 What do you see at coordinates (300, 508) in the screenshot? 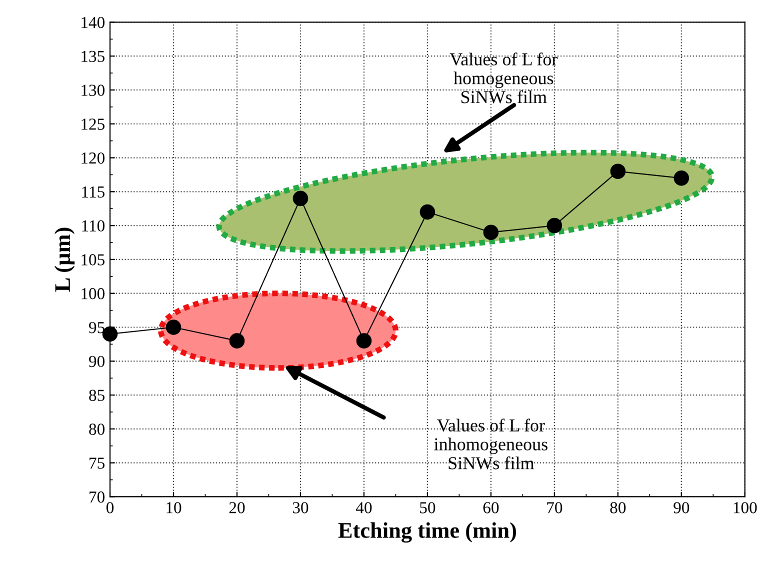
I see `x-tick-label: 30` at bounding box center [300, 508].